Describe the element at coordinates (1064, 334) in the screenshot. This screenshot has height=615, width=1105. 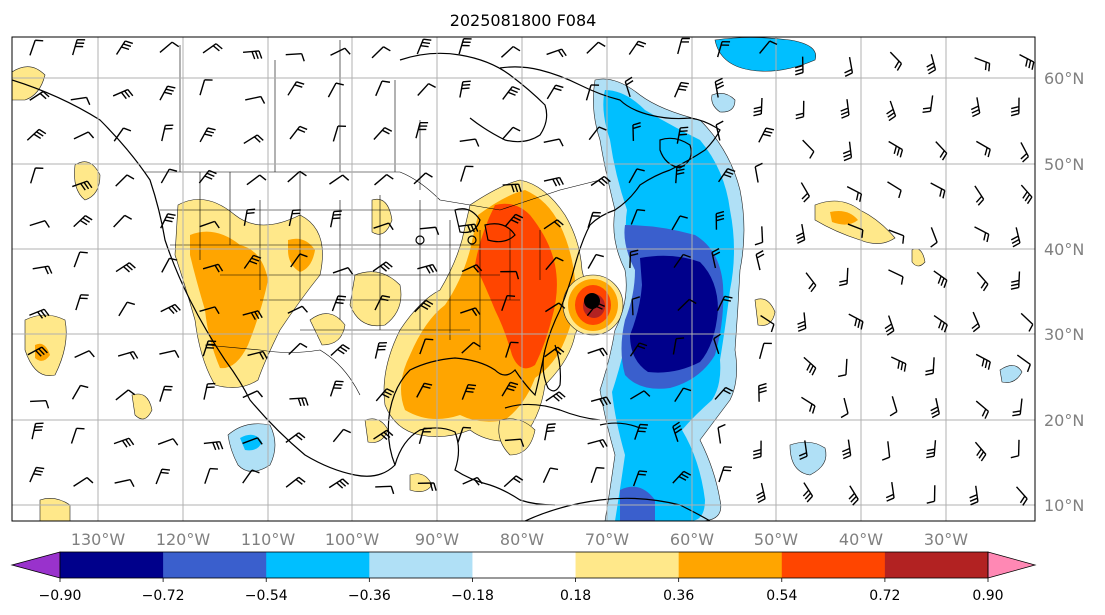
I see `latitude-label: 30°N` at that location.